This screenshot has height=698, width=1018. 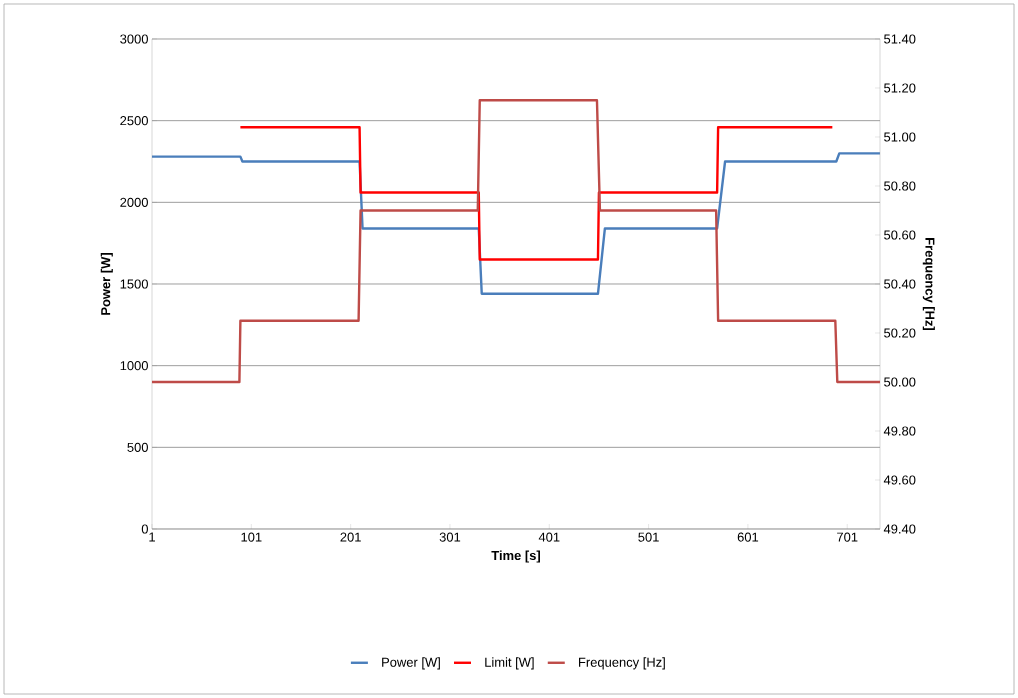 I want to click on y2-tick-label: 49.60, so click(x=899, y=480).